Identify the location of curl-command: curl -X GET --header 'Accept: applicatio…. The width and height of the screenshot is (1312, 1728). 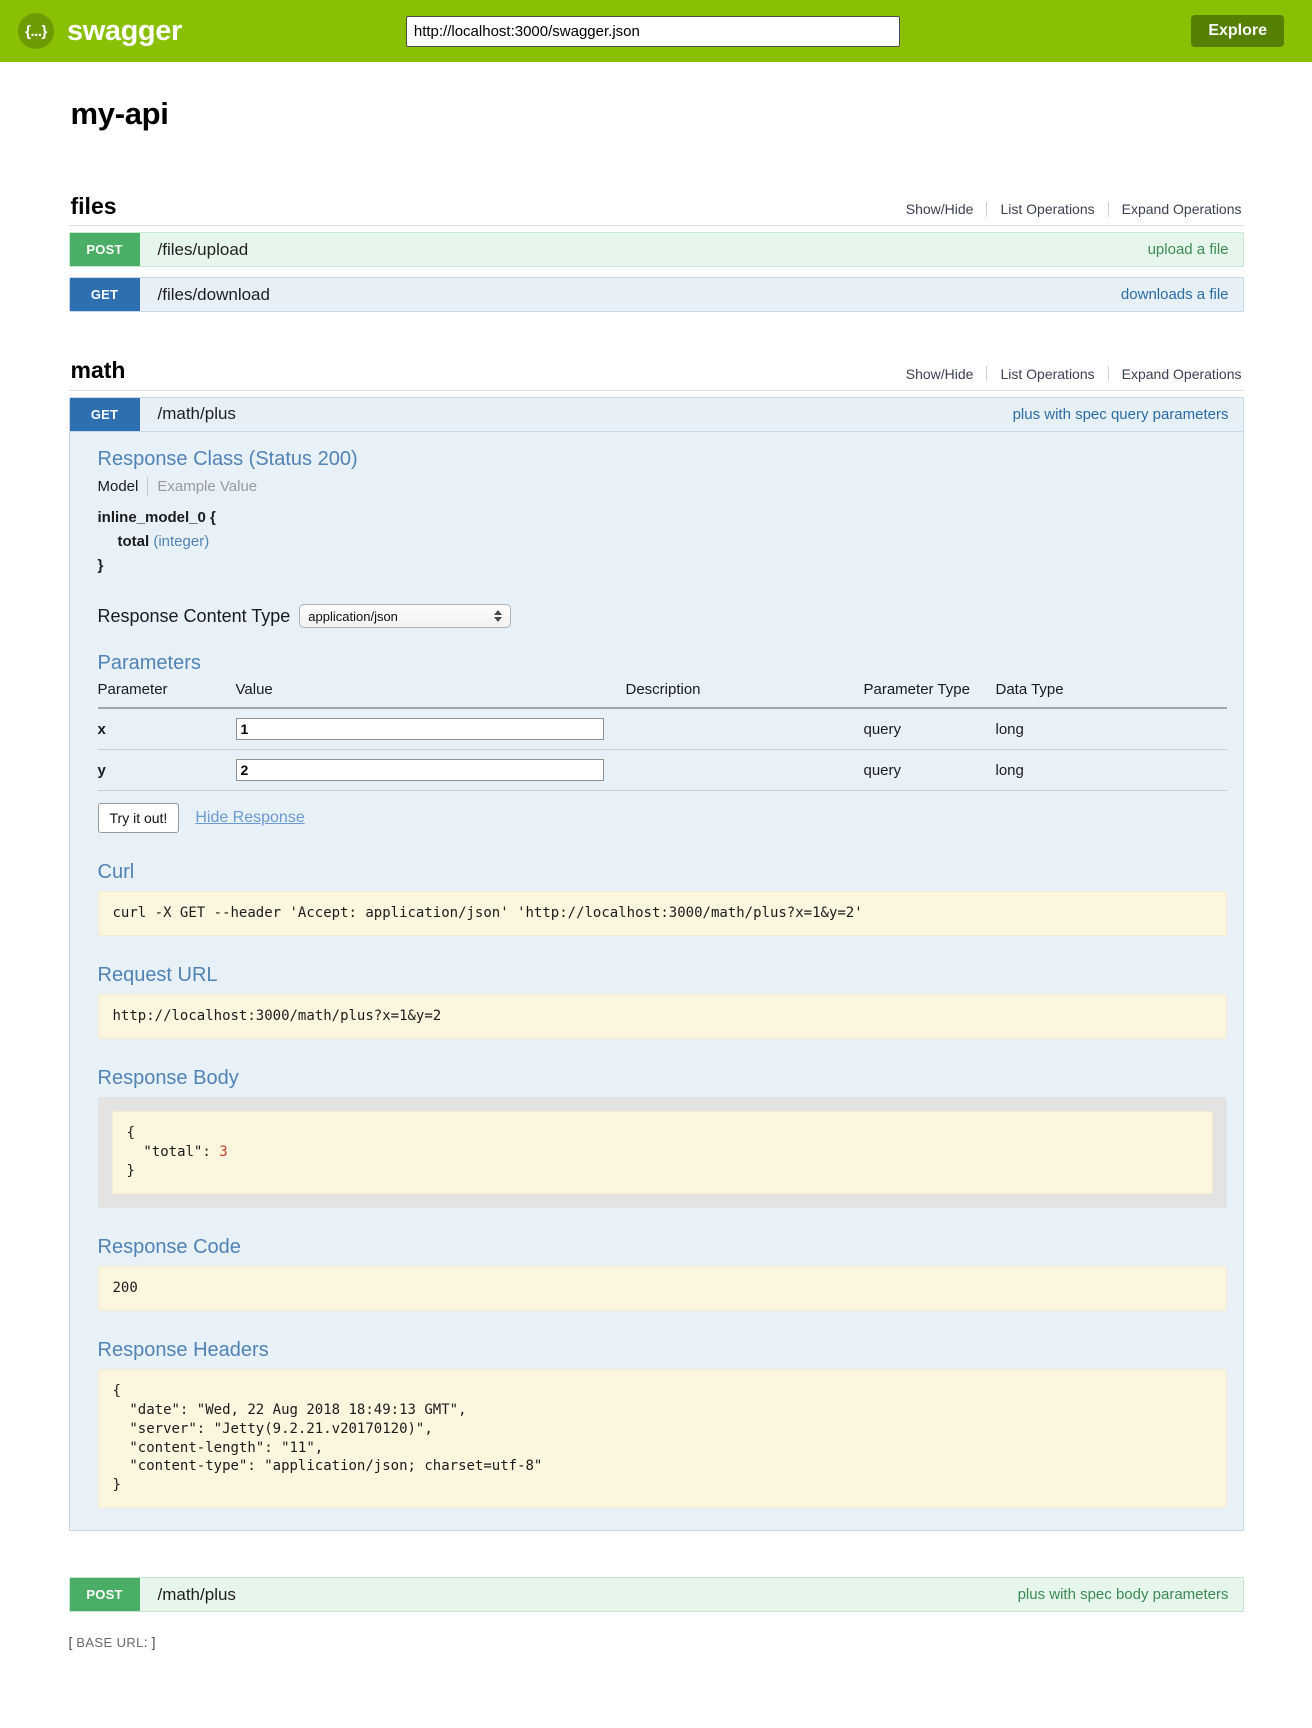
(662, 914).